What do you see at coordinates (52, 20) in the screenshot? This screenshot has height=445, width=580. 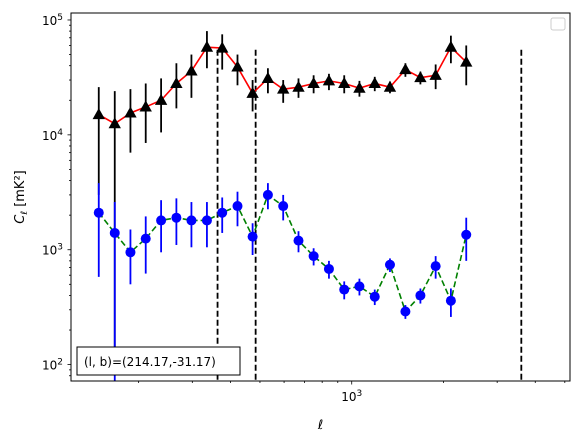 I see `y-tick-label: 105` at bounding box center [52, 20].